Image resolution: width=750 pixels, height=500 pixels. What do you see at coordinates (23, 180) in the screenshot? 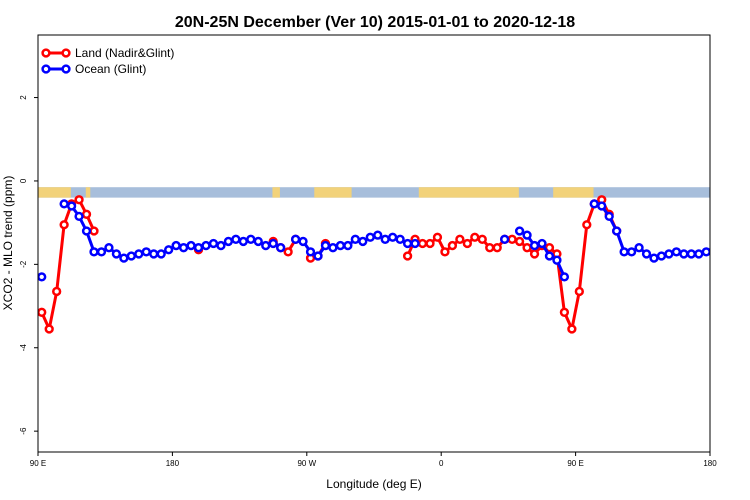
I see `y-tick-label: 0` at bounding box center [23, 180].